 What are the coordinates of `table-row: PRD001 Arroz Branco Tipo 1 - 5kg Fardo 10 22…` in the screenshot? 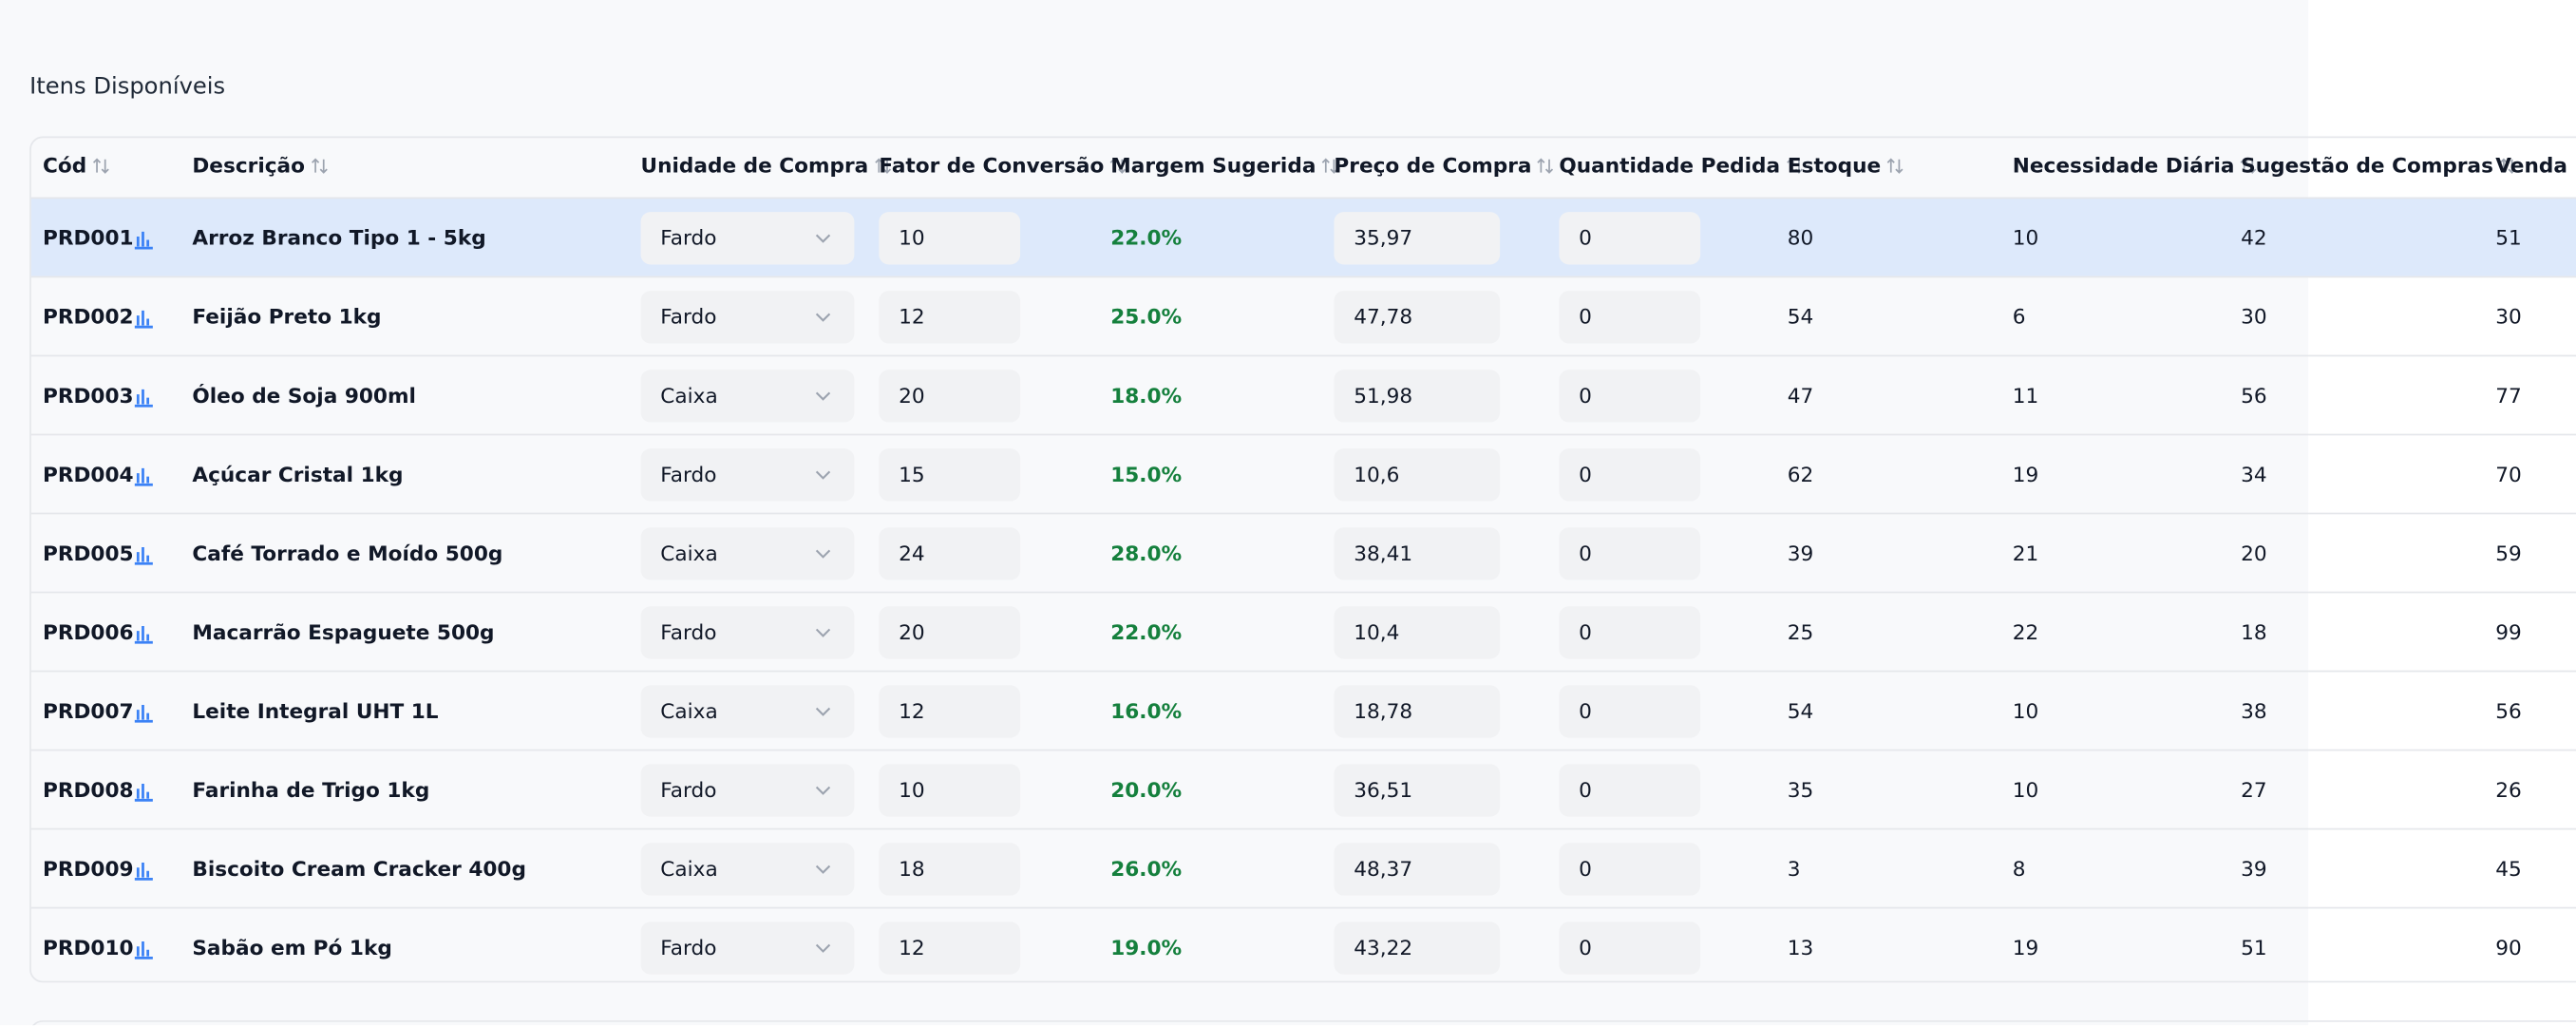 It's located at (1303, 236).